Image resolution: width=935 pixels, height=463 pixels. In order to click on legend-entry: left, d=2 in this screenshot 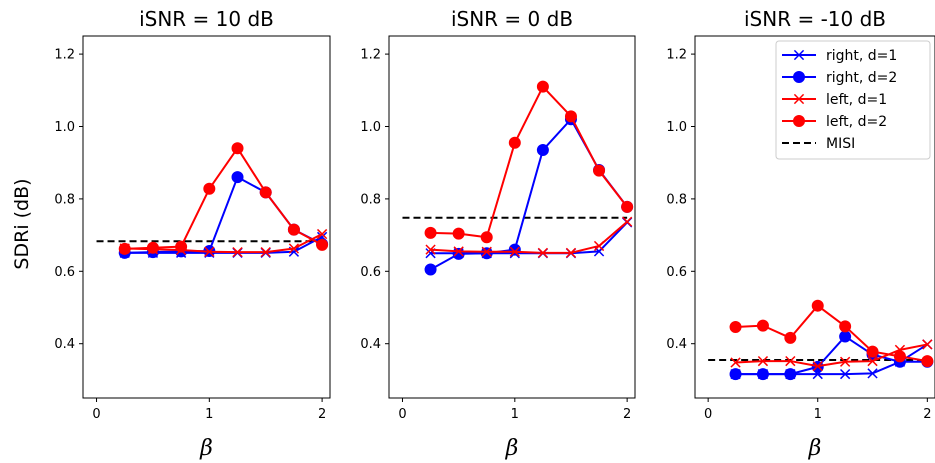, I will do `click(834, 122)`.